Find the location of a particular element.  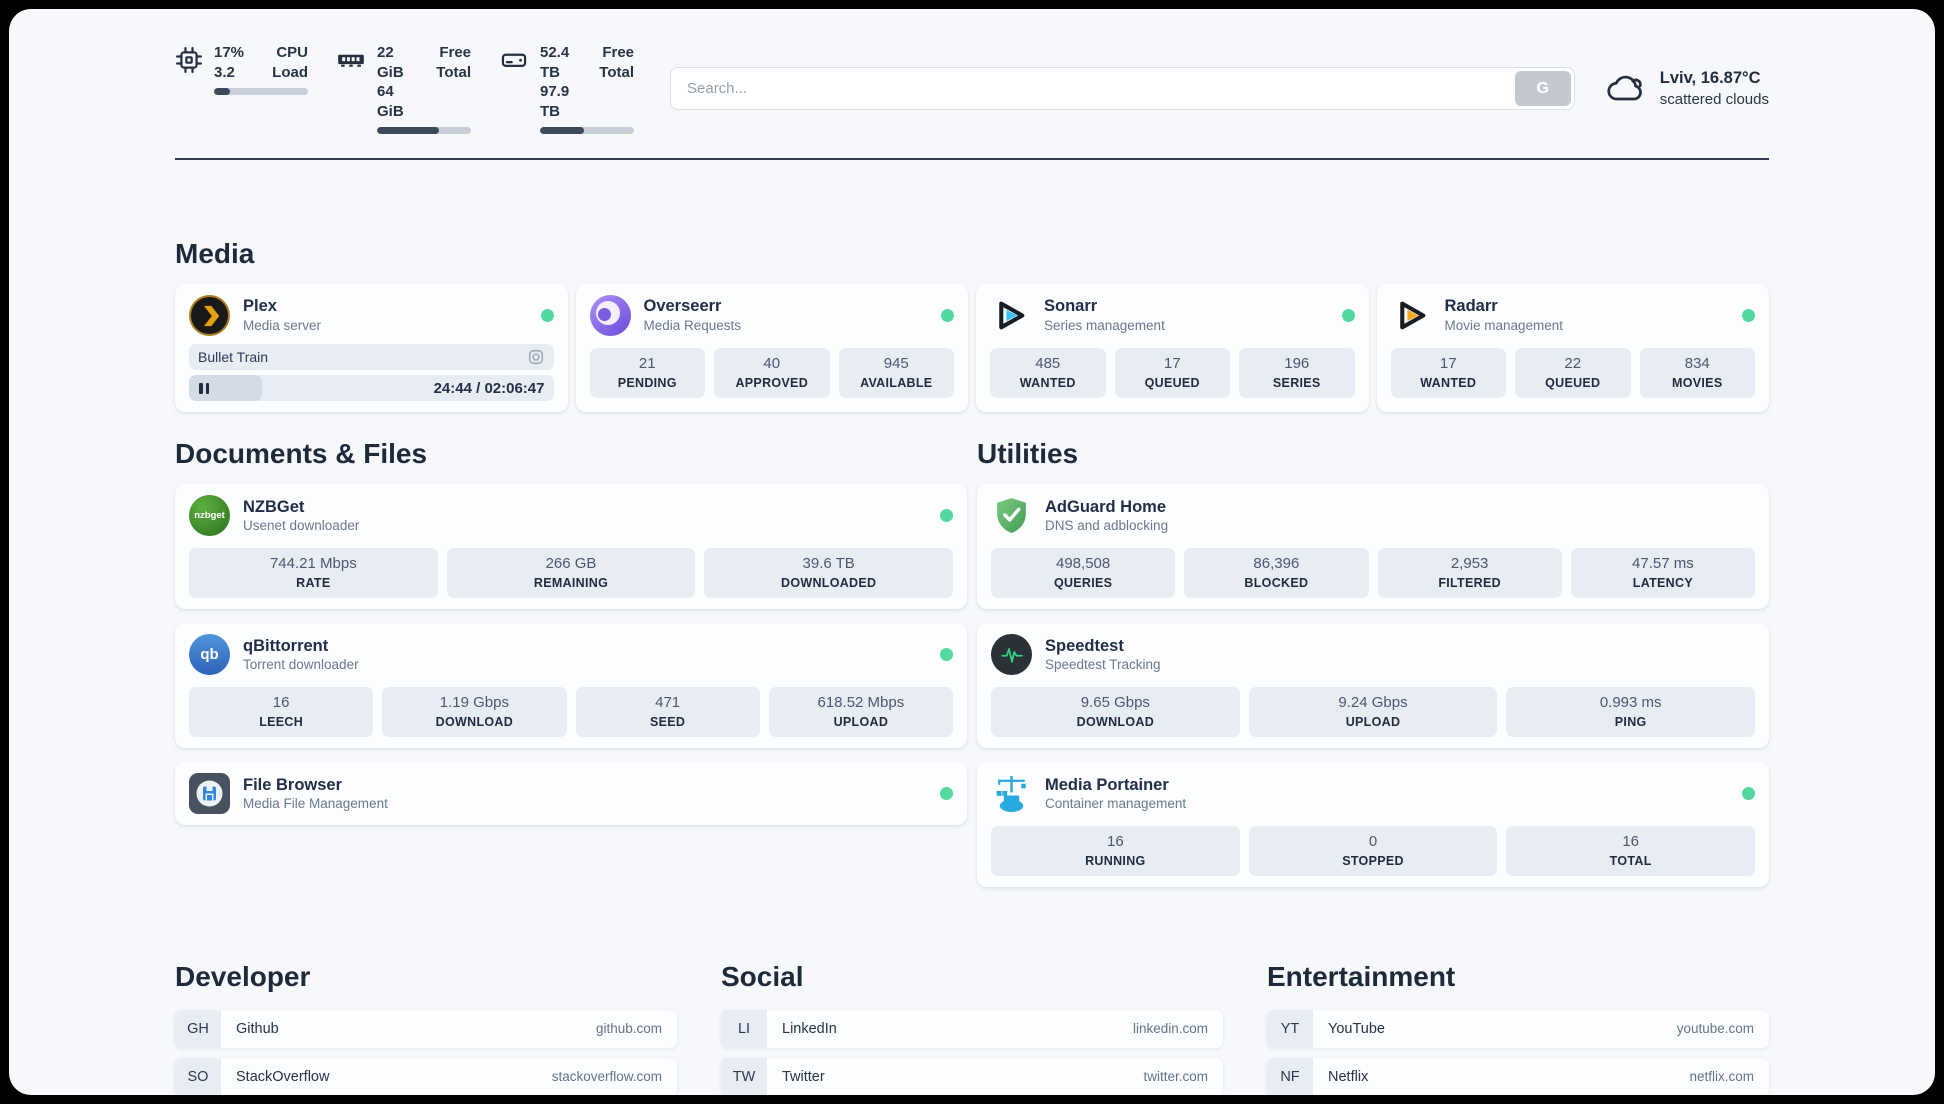

bookmark-twitter: TW Twitter twitter.com is located at coordinates (972, 1076).